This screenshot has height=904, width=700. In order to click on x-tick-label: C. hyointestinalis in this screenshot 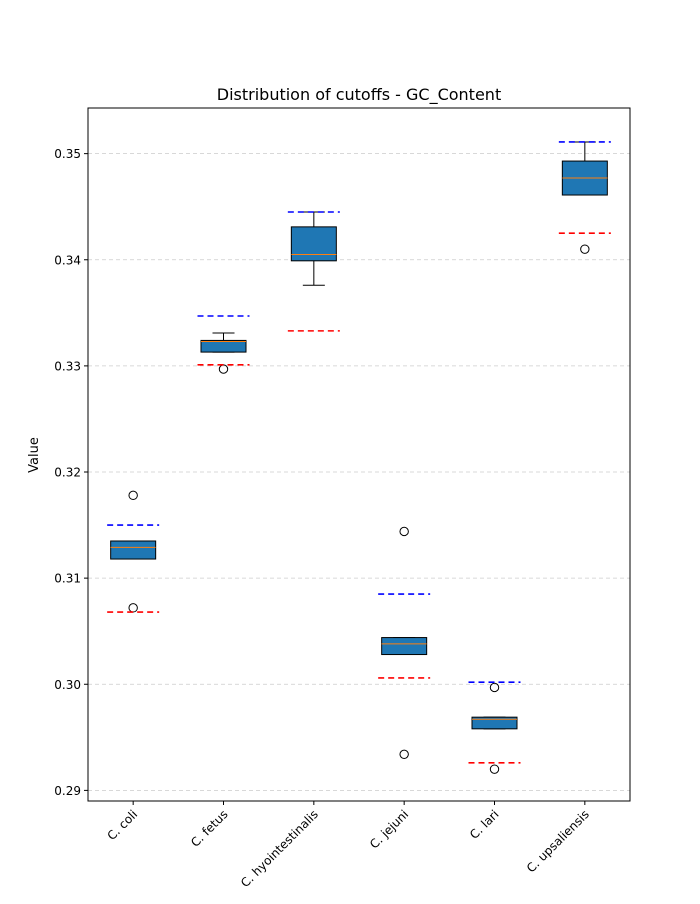, I will do `click(279, 848)`.